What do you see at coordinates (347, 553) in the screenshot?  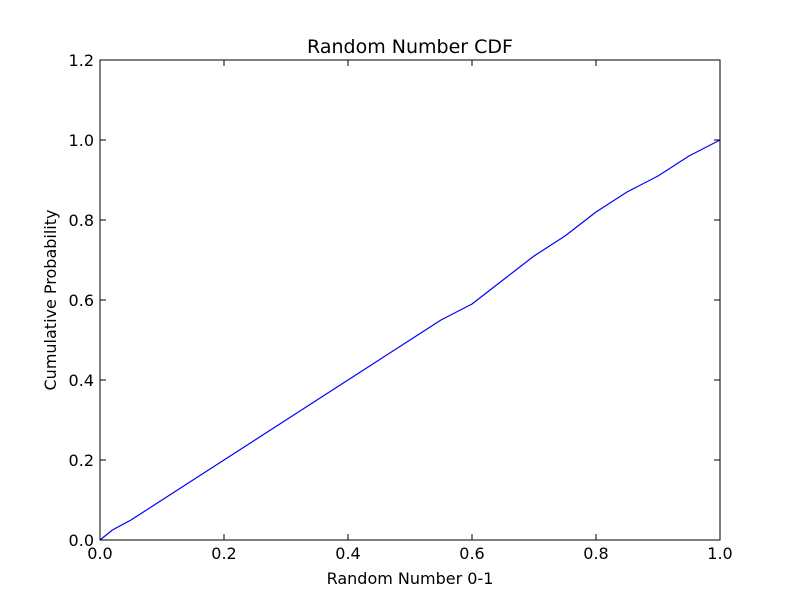 I see `x-tick-label: 0.4` at bounding box center [347, 553].